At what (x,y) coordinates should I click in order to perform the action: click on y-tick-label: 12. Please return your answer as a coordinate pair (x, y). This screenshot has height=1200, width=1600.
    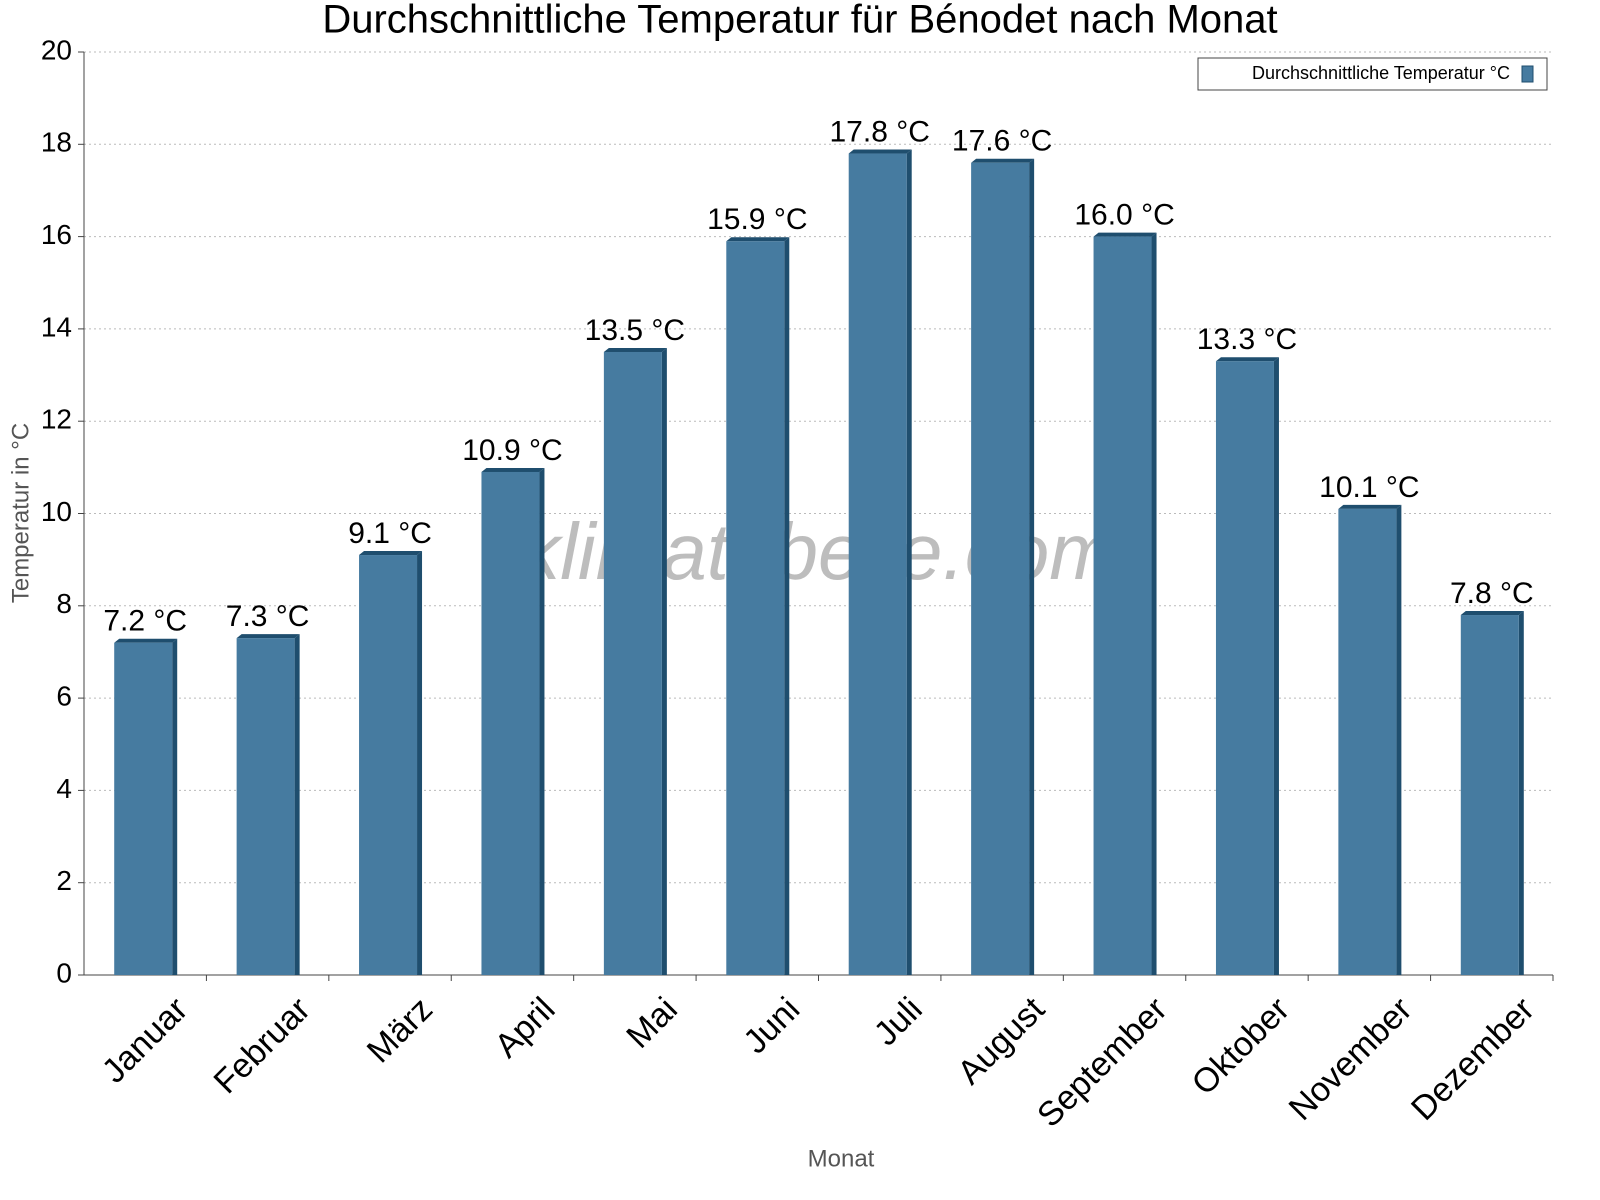
    Looking at the image, I should click on (56, 419).